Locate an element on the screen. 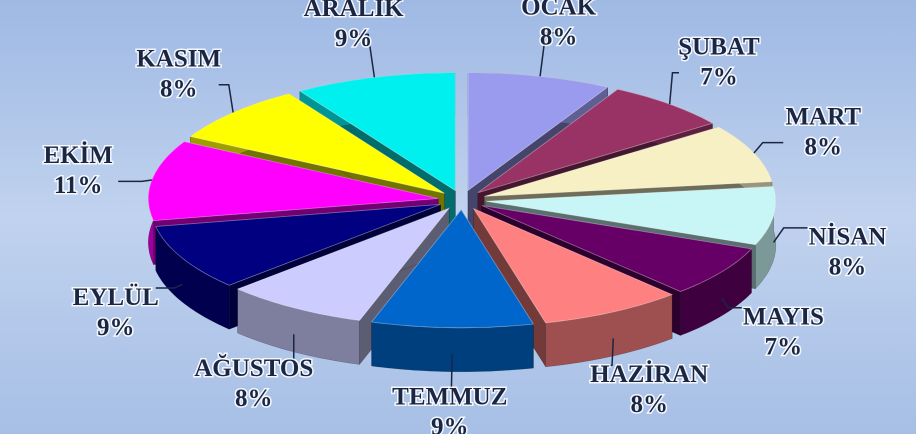  category-label: ŞUBAT is located at coordinates (719, 47).